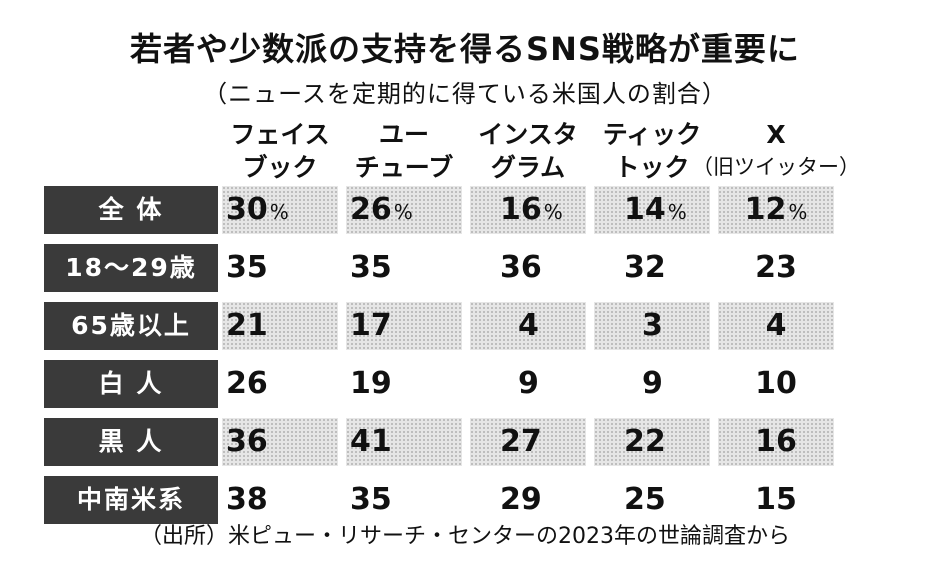 Image resolution: width=930 pixels, height=572 pixels. I want to click on table-row: 黒 人 36 41 27 22 16, so click(468, 442).